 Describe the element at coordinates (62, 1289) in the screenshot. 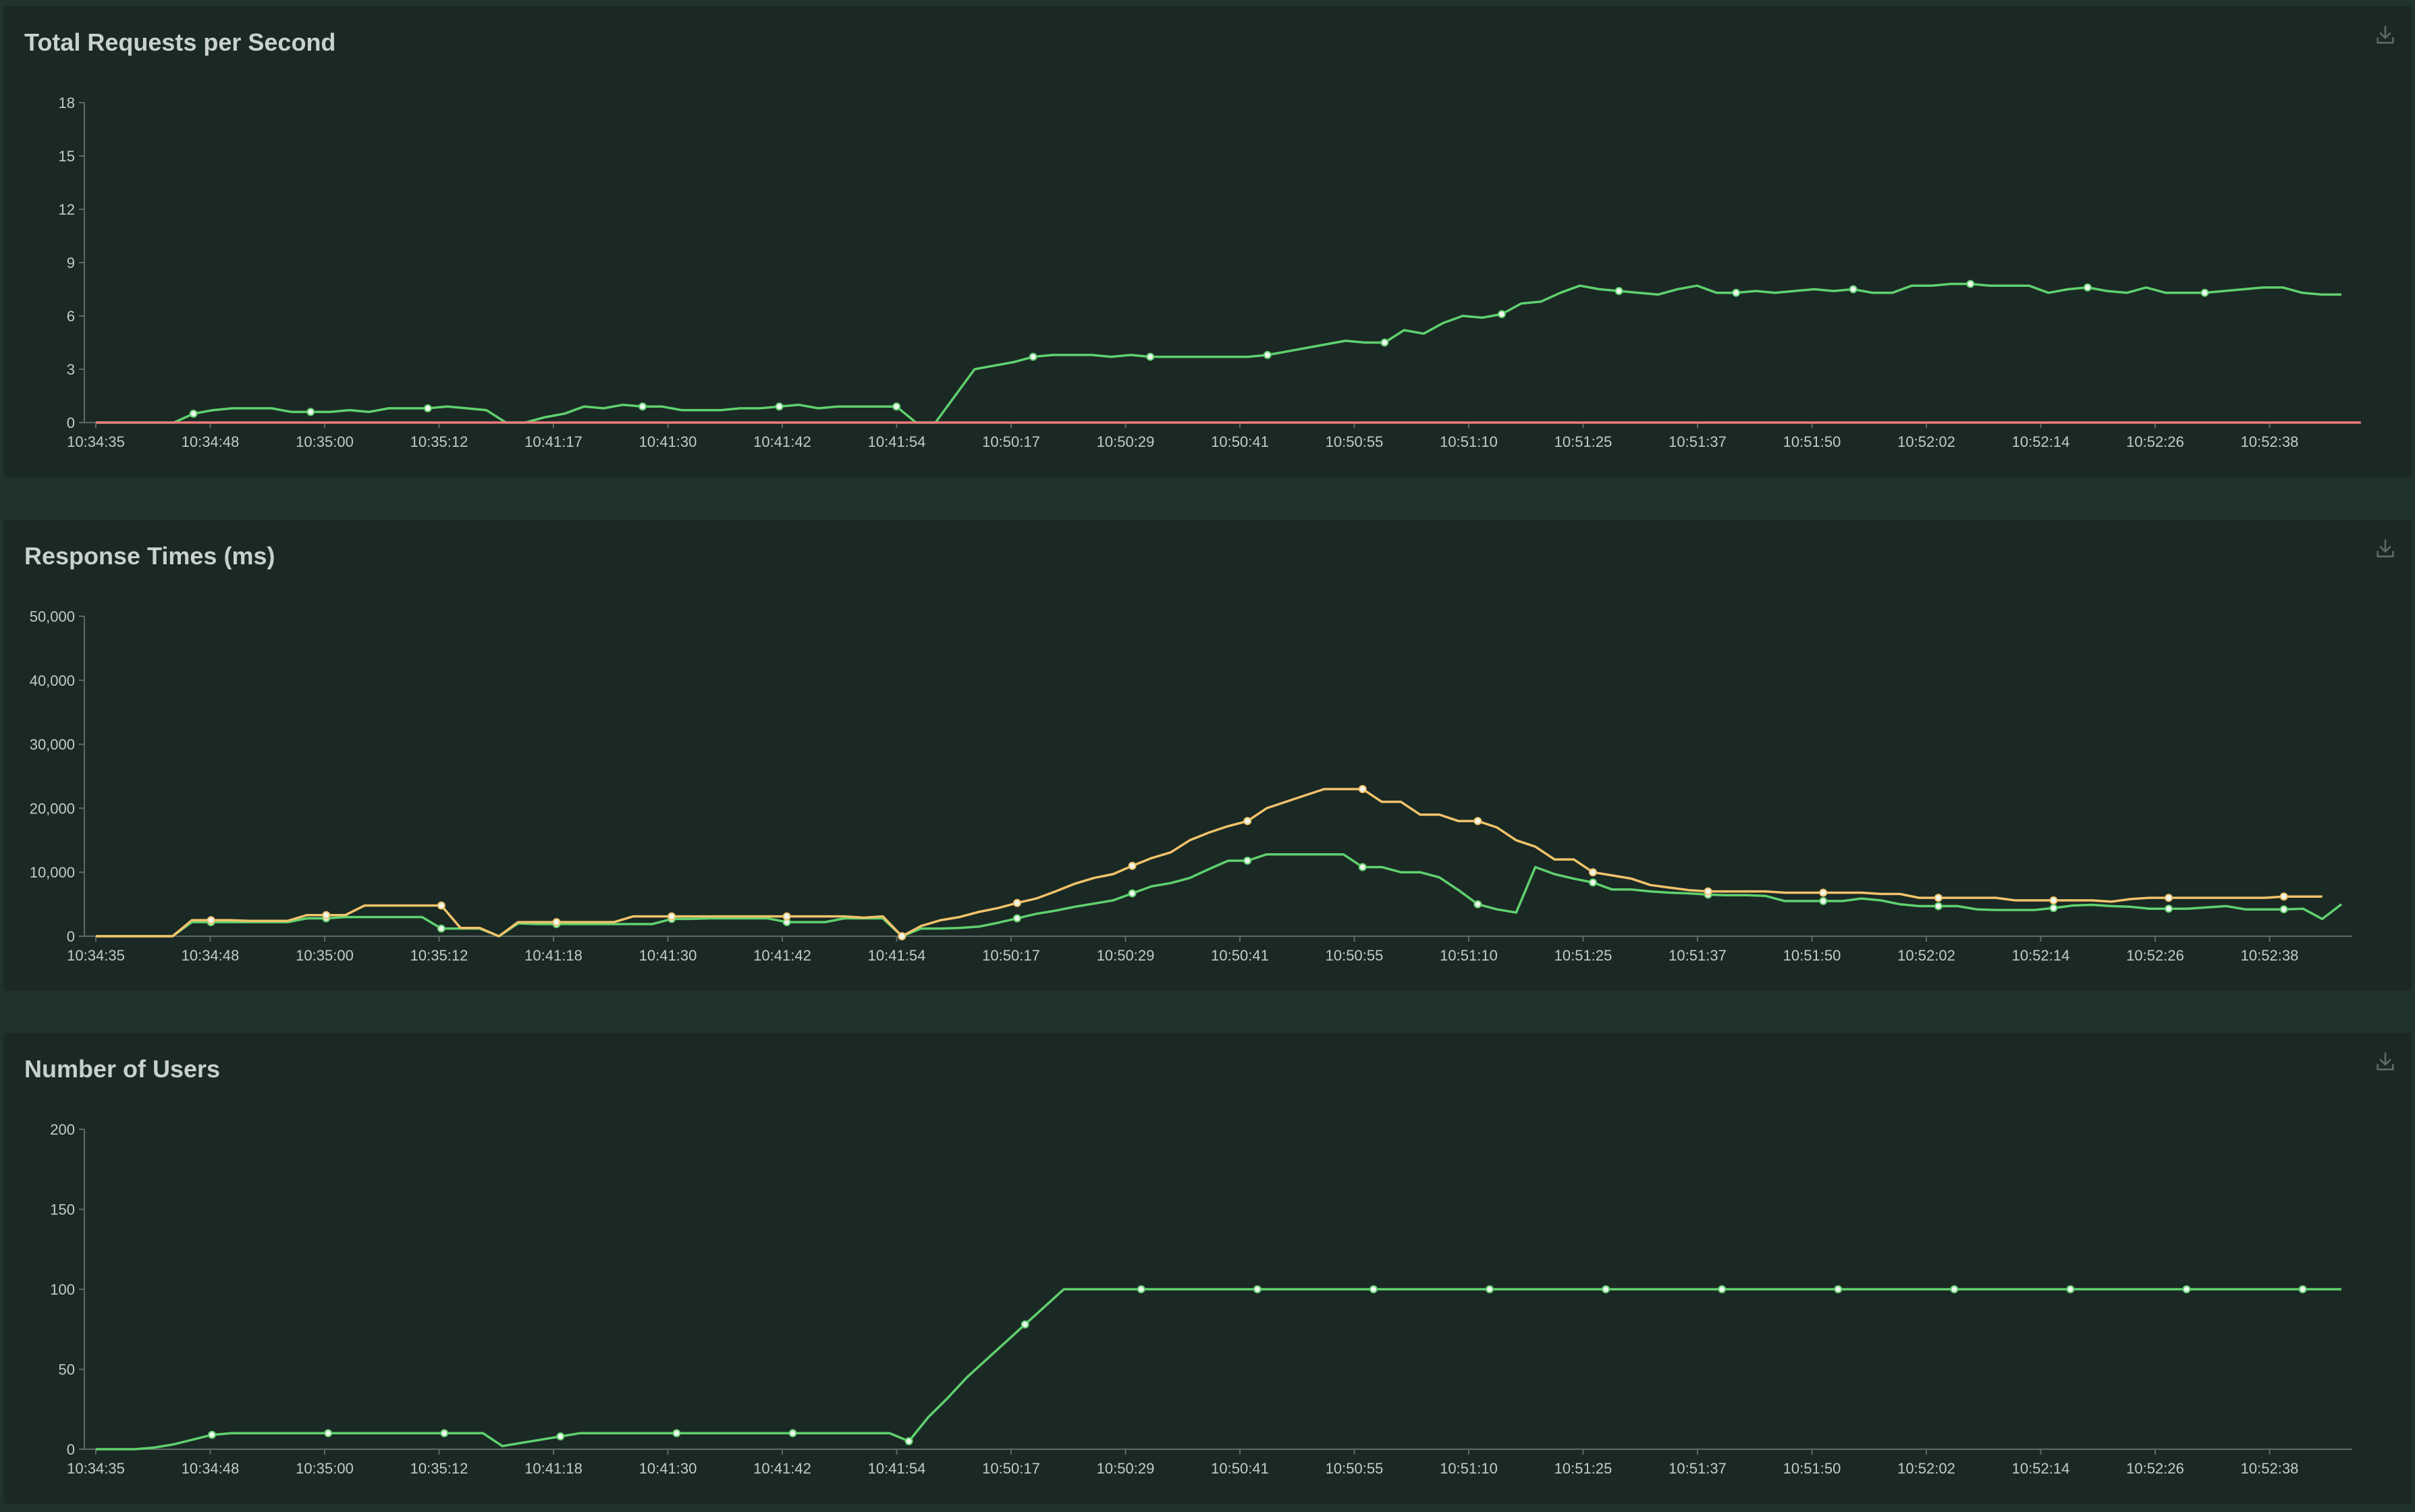

I see `y-tick-label: 100` at that location.